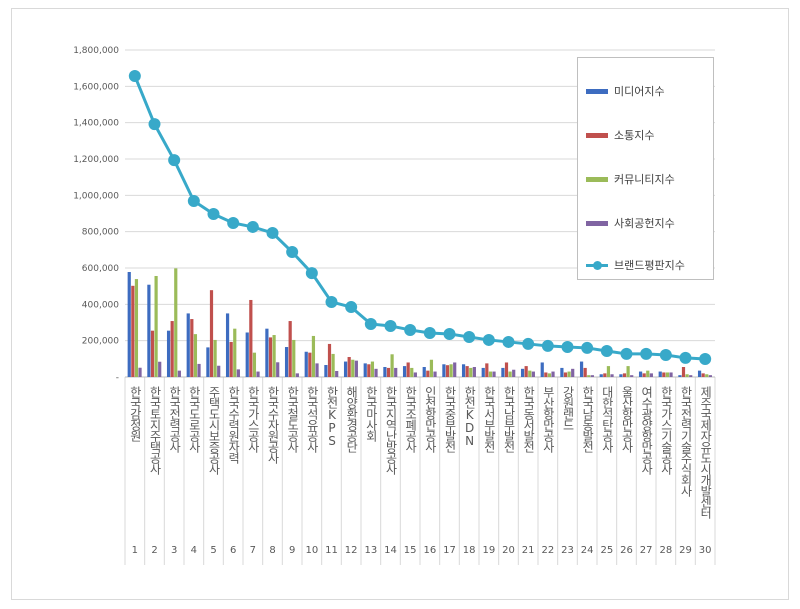 The height and width of the screenshot is (609, 800). I want to click on rank-label: 2, so click(154, 550).